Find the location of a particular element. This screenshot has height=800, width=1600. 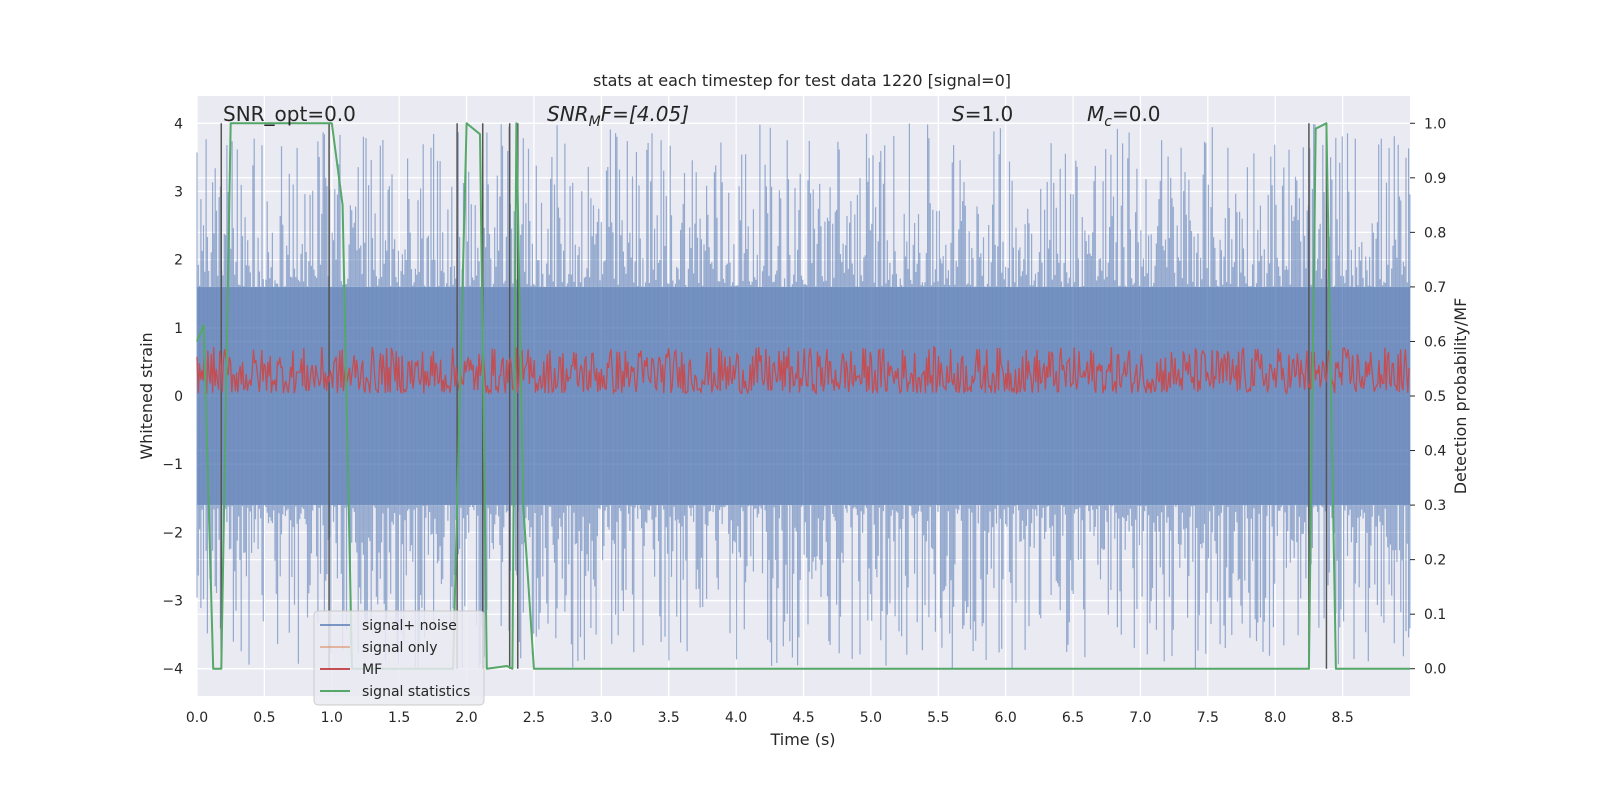

annotation-snr-mf: SNRMF=[4.05] is located at coordinates (618, 116).